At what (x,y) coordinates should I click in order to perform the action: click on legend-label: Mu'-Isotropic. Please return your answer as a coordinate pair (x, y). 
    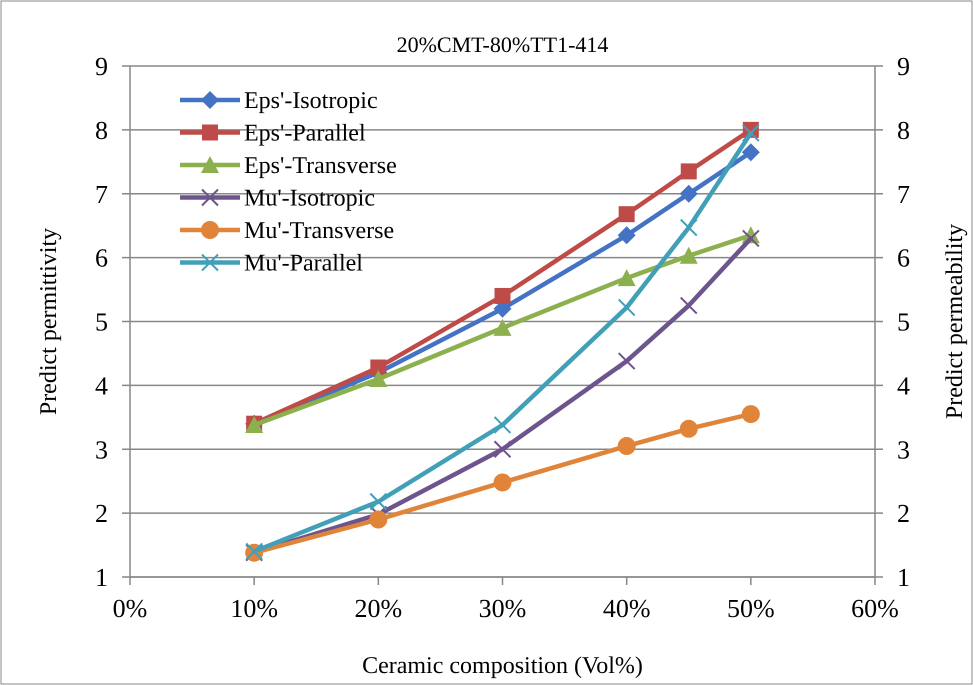
    Looking at the image, I should click on (309, 199).